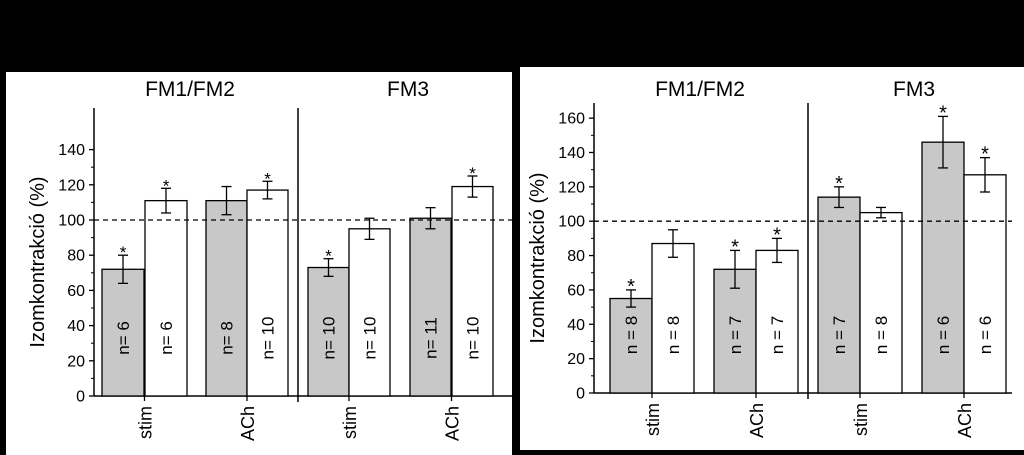 Image resolution: width=1024 pixels, height=455 pixels. What do you see at coordinates (227, 338) in the screenshot?
I see `n-label: n= 8` at bounding box center [227, 338].